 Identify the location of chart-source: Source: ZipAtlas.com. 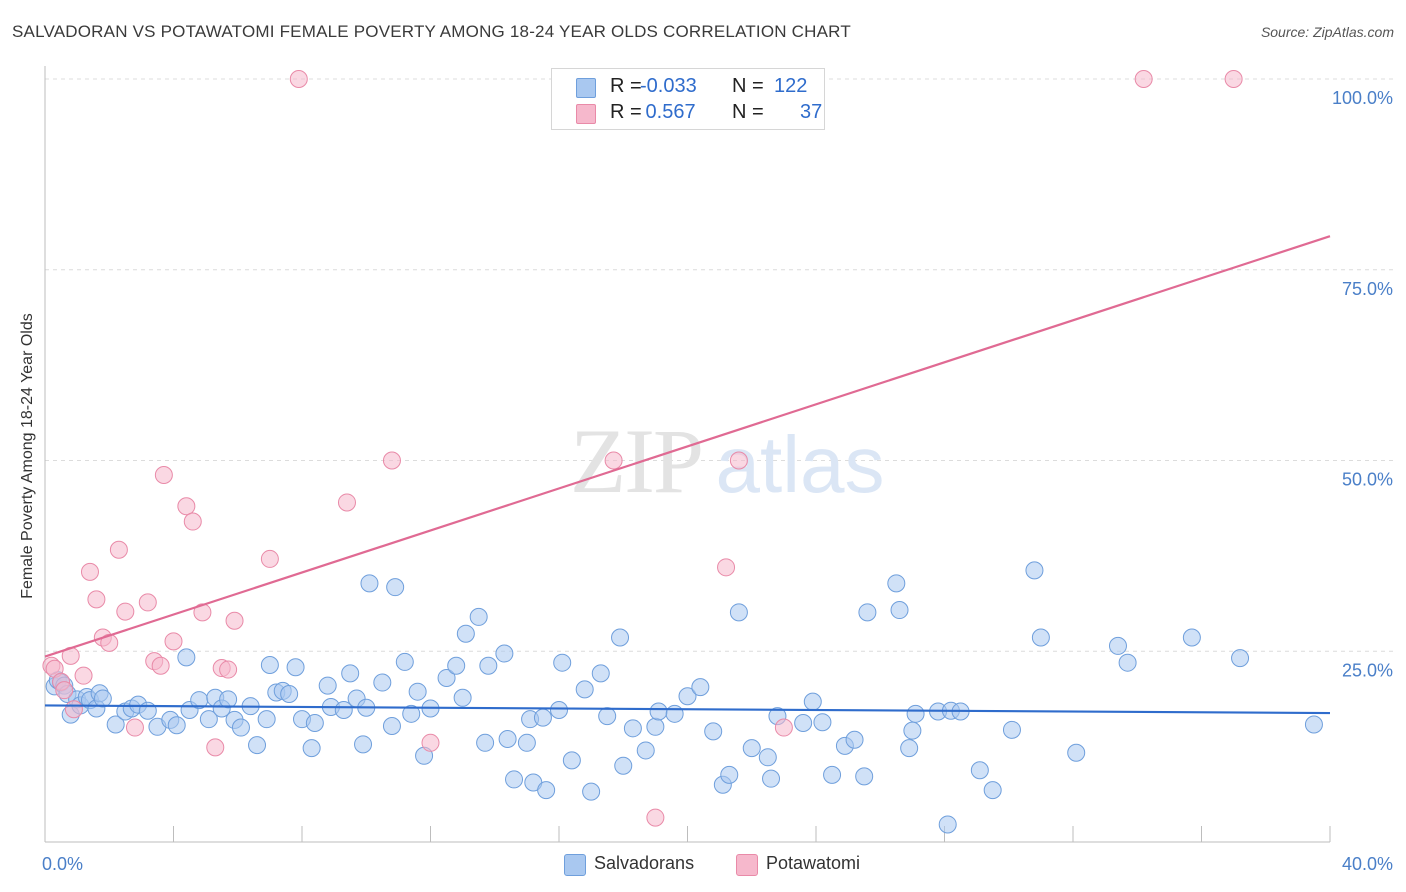
(1327, 32).